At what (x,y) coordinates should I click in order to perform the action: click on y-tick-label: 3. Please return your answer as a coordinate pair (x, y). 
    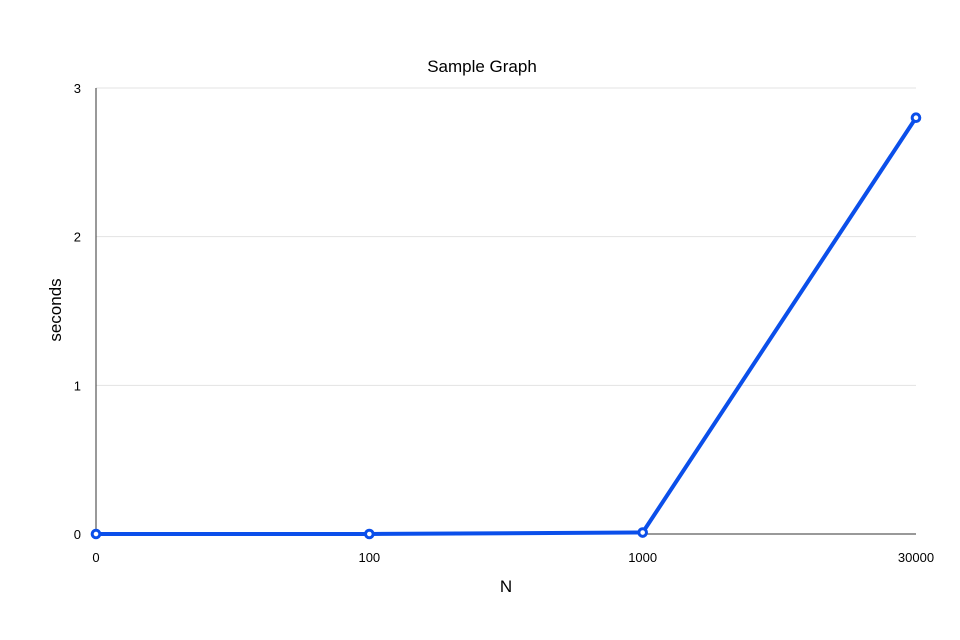
    Looking at the image, I should click on (77, 88).